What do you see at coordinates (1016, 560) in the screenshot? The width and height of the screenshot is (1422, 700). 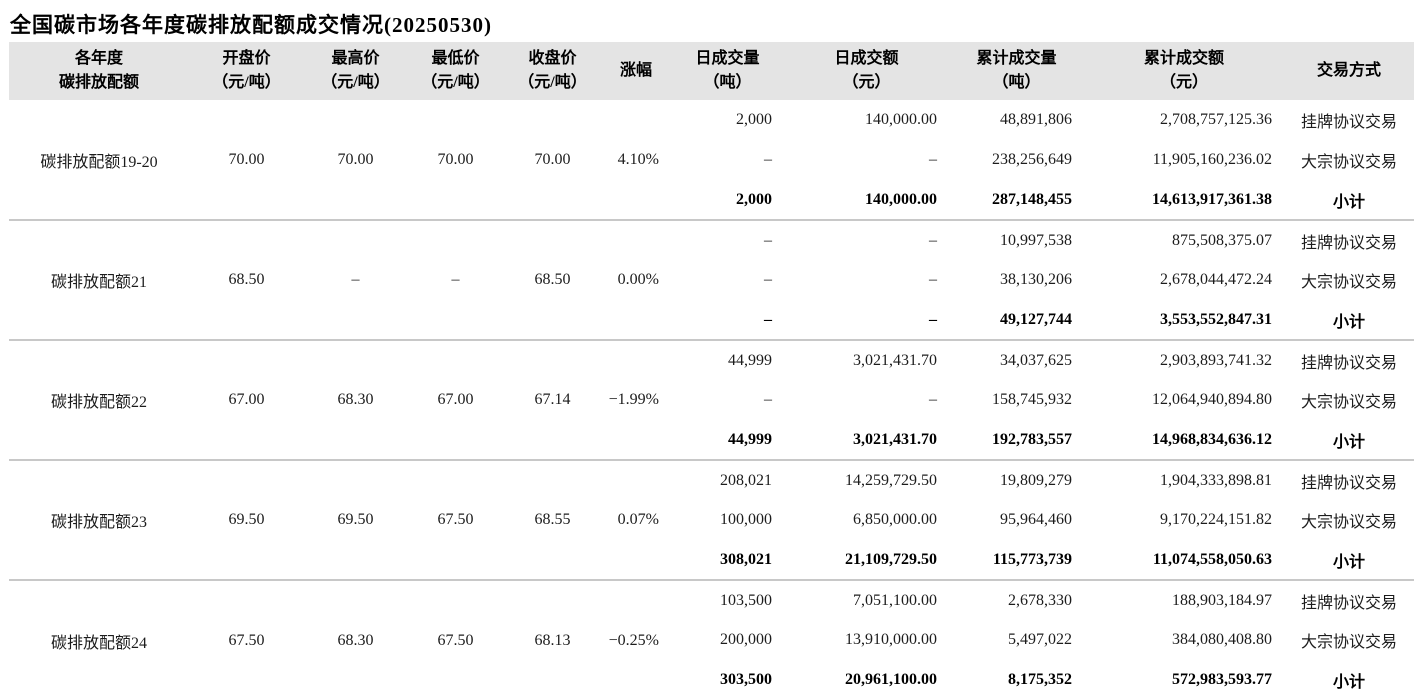 I see `cell-cumulative-volume: 115,773,739` at bounding box center [1016, 560].